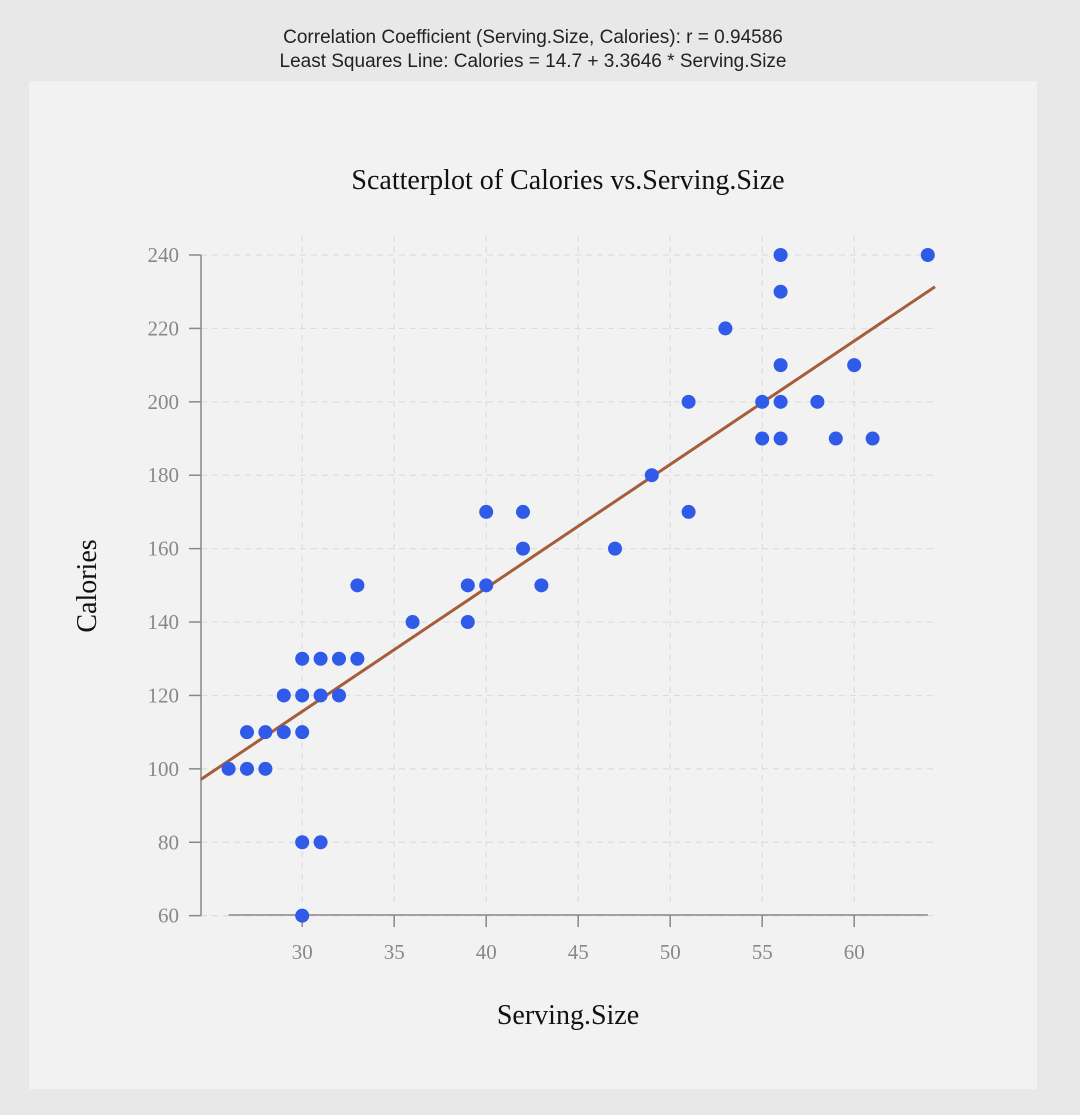 The width and height of the screenshot is (1080, 1115). What do you see at coordinates (670, 952) in the screenshot?
I see `x-tick-label: 50` at bounding box center [670, 952].